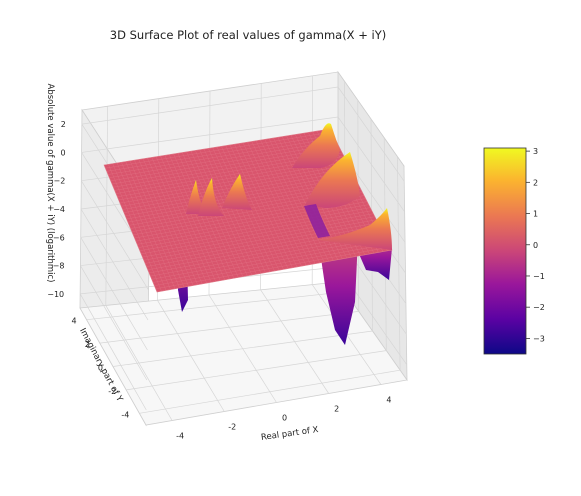 The image size is (581, 496). Describe the element at coordinates (338, 291) in the screenshot. I see `surface-pit` at that location.